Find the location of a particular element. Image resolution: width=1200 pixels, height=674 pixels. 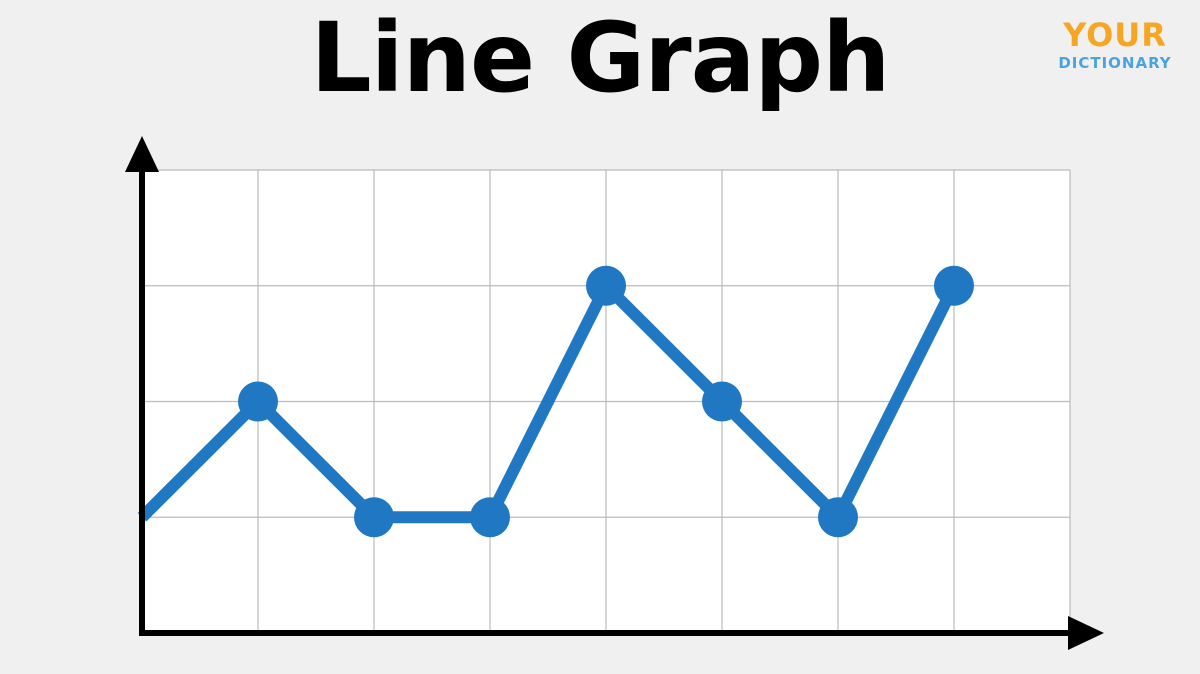

page-title: Line Graph is located at coordinates (600, 58).